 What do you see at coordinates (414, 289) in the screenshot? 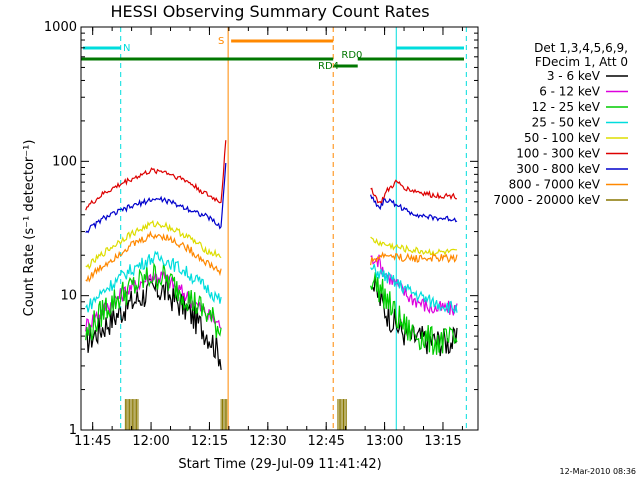
I see `series-line-3-day2` at bounding box center [414, 289].